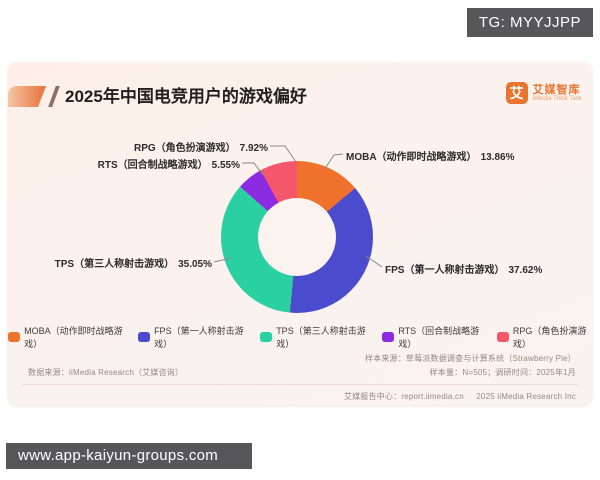 The width and height of the screenshot is (600, 480). What do you see at coordinates (314, 337) in the screenshot?
I see `legend-item-tps: TPS（第三人称射击游戏）` at bounding box center [314, 337].